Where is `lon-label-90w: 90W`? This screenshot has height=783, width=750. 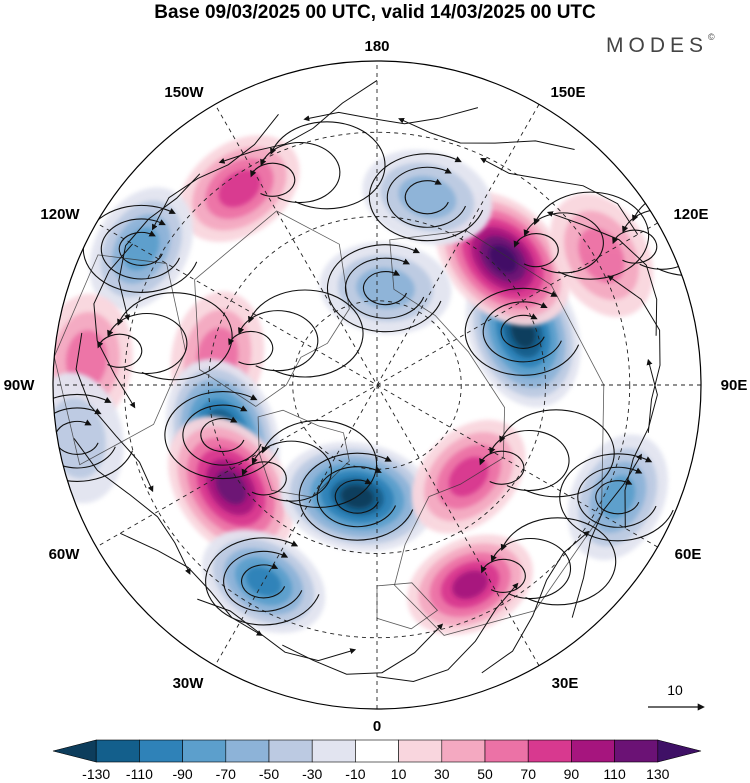
lon-label-90w: 90W is located at coordinates (20, 385).